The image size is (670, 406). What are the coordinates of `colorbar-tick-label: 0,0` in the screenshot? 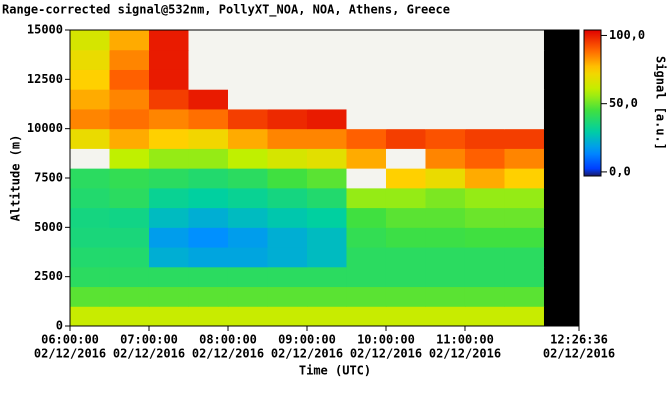 It's located at (620, 171).